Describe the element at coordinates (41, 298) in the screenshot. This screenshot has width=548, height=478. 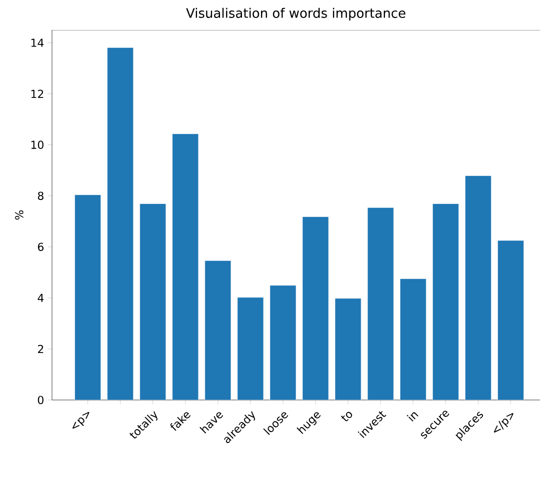
I see `y-tick-label: 4` at that location.